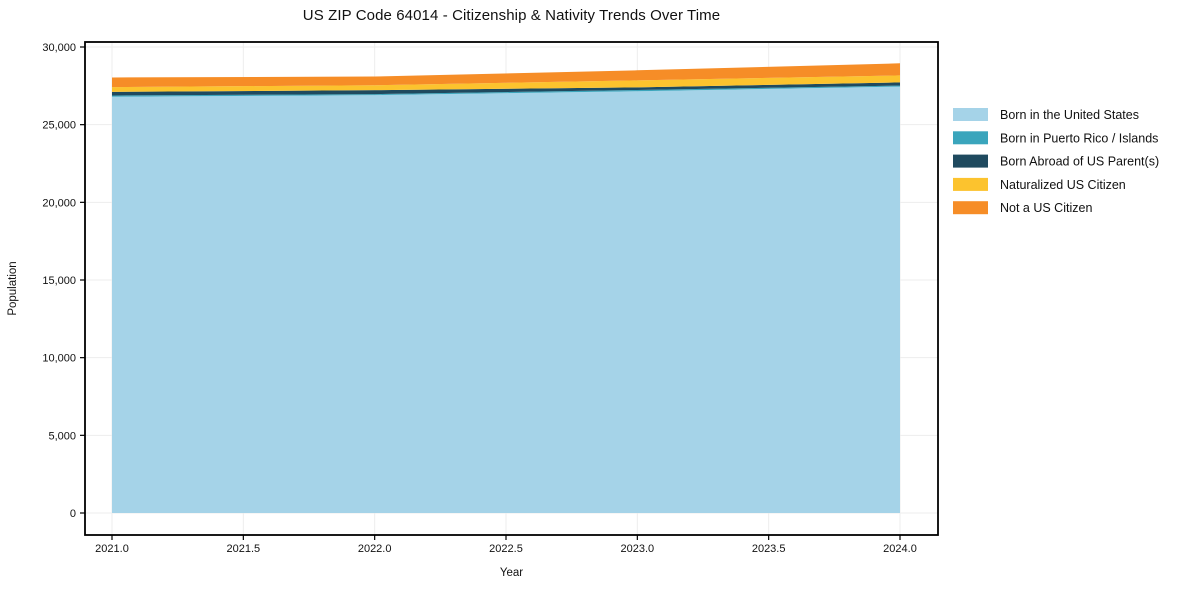 This screenshot has width=1189, height=590. I want to click on y-tick-label: 5,000, so click(62, 436).